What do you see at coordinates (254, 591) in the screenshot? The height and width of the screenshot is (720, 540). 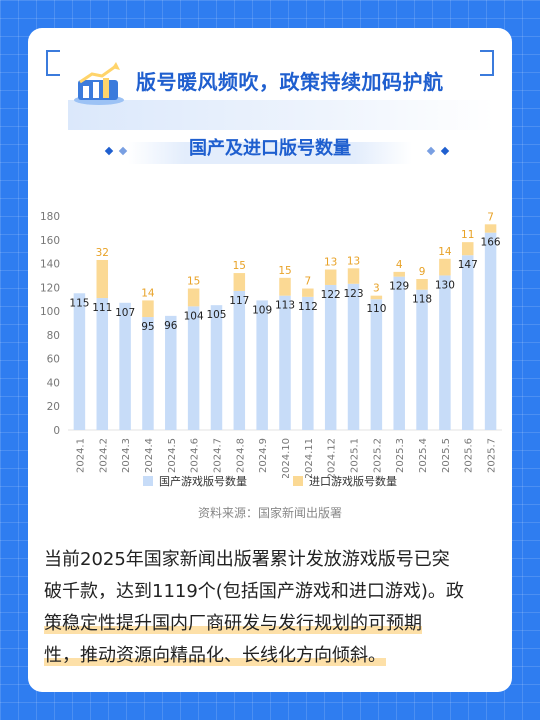 I see `summary-line-2: 破千款，达到1119个(包括国产游戏和进口游戏)。政` at bounding box center [254, 591].